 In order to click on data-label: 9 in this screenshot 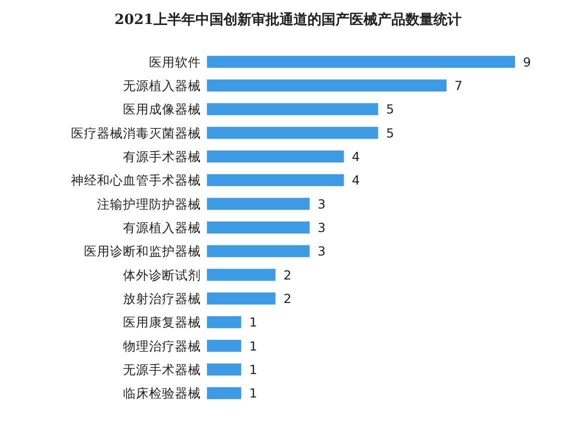, I will do `click(527, 62)`.